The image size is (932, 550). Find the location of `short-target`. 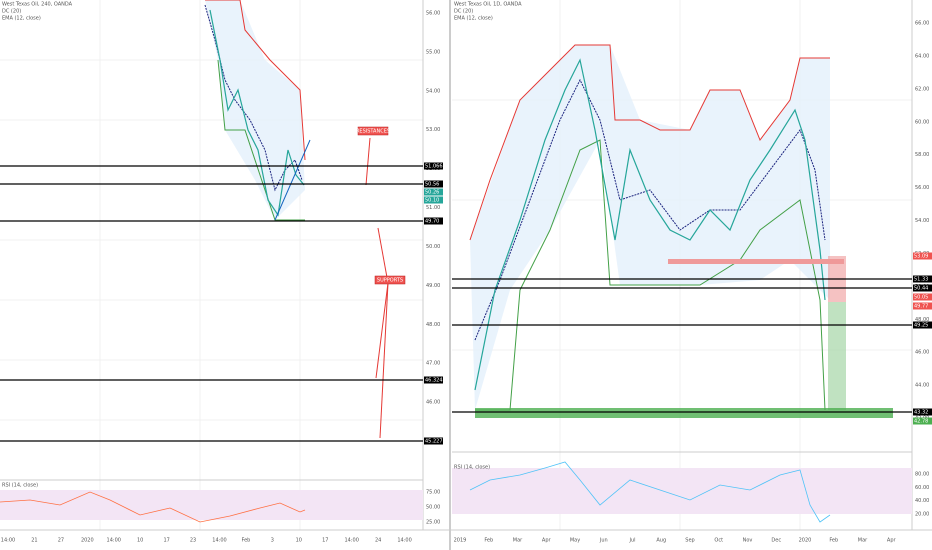

short-target is located at coordinates (837, 356).